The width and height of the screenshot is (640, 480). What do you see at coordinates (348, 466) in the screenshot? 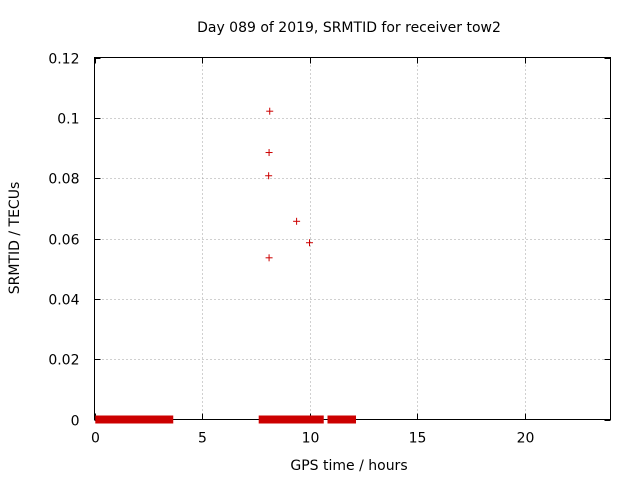
I see `x-axis-label: GPS time / hours` at bounding box center [348, 466].